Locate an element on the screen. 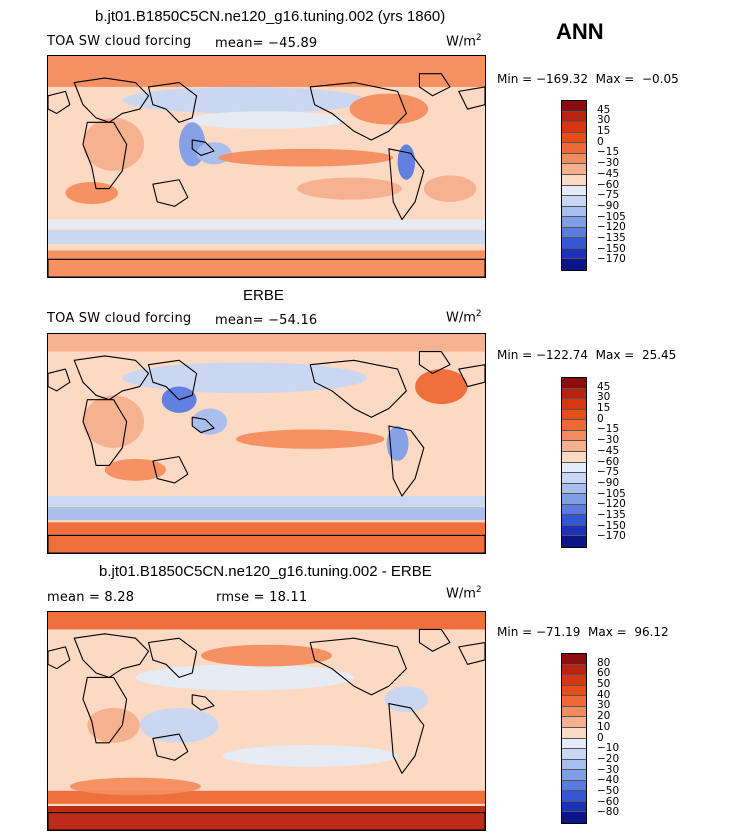  panel3-minmax: Min = −71.19 Max = 96.12 is located at coordinates (583, 632).